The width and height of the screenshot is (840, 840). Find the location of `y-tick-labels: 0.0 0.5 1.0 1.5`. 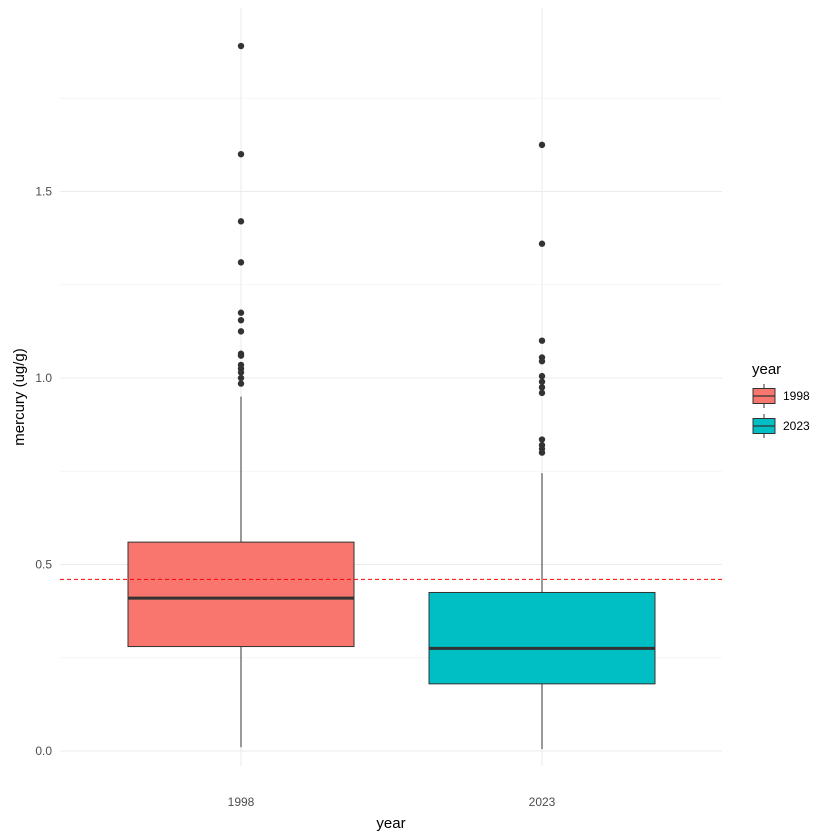

y-tick-labels: 0.0 0.5 1.0 1.5 is located at coordinates (43, 472).